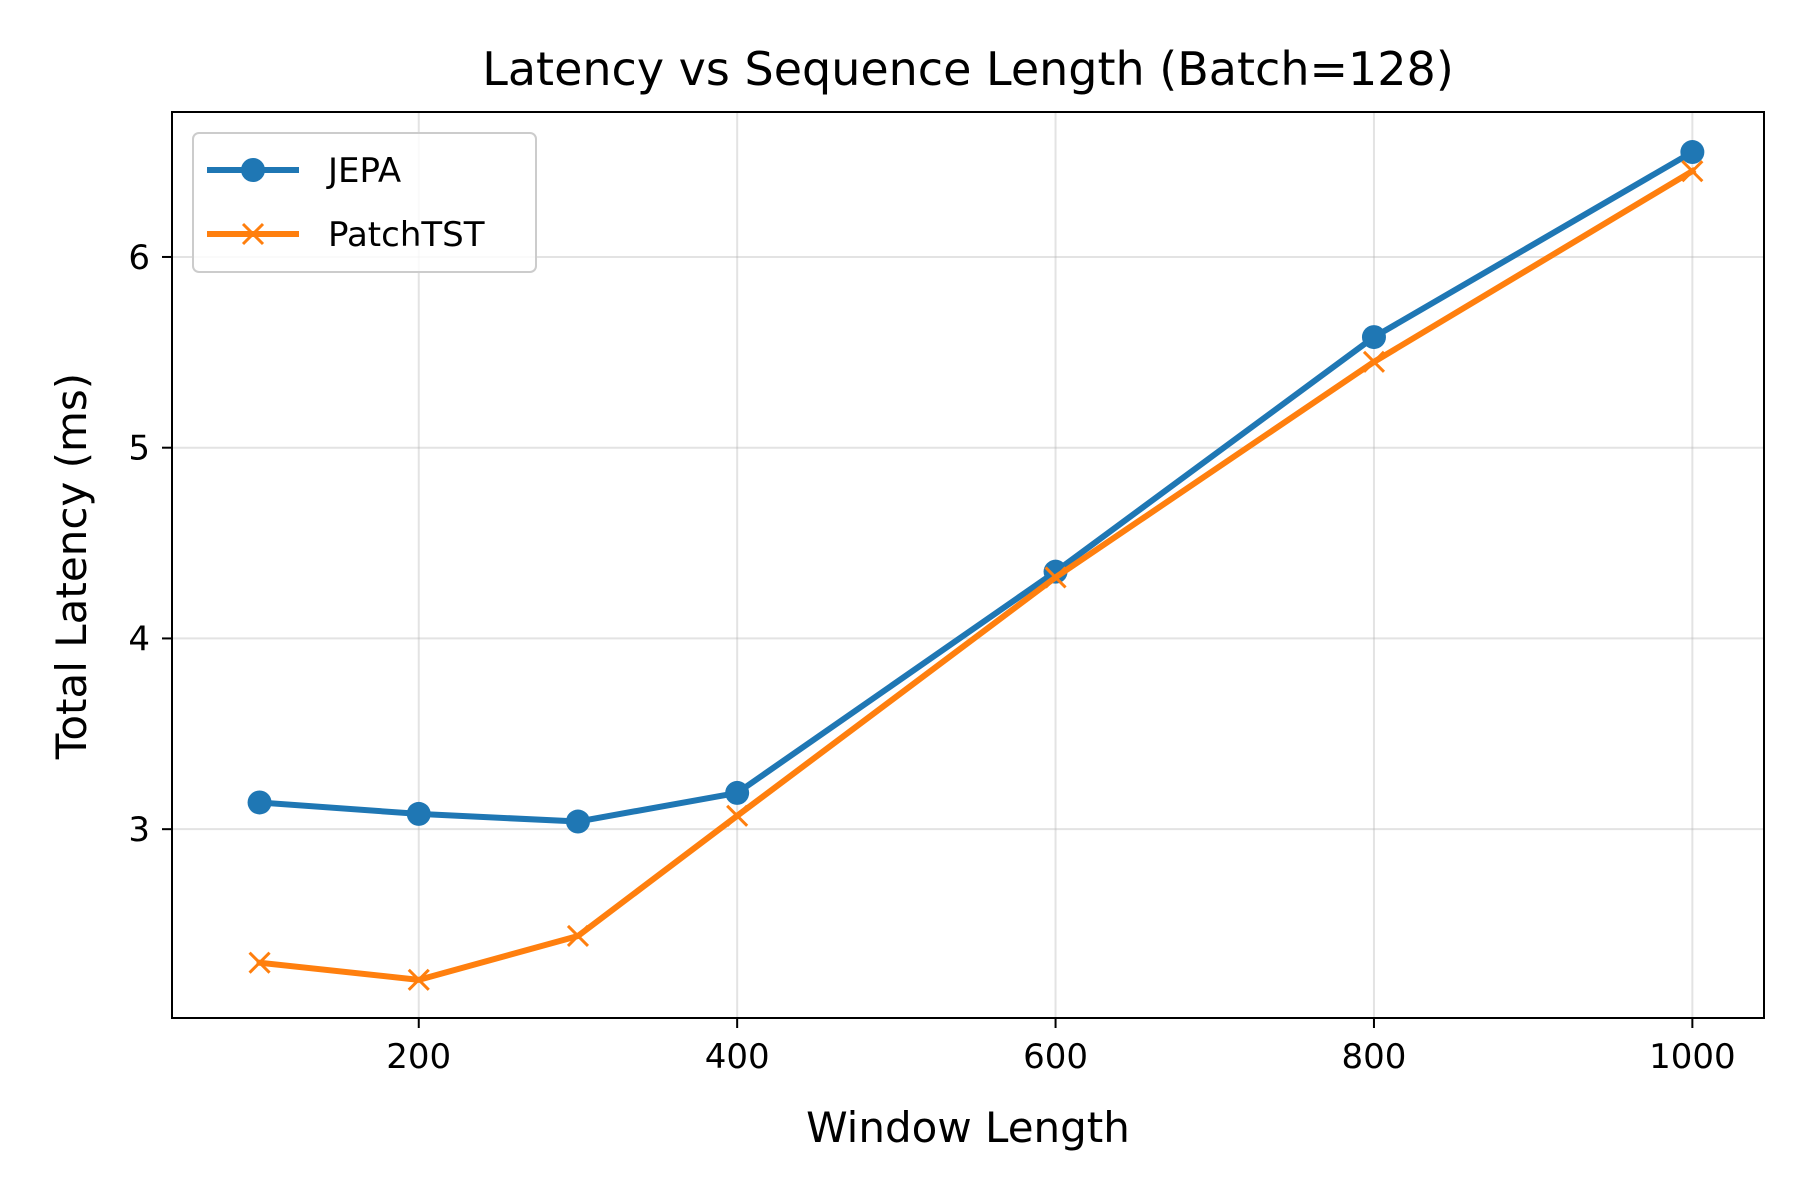 The width and height of the screenshot is (1800, 1200). I want to click on legend: JEPA PatchTST, so click(364, 202).